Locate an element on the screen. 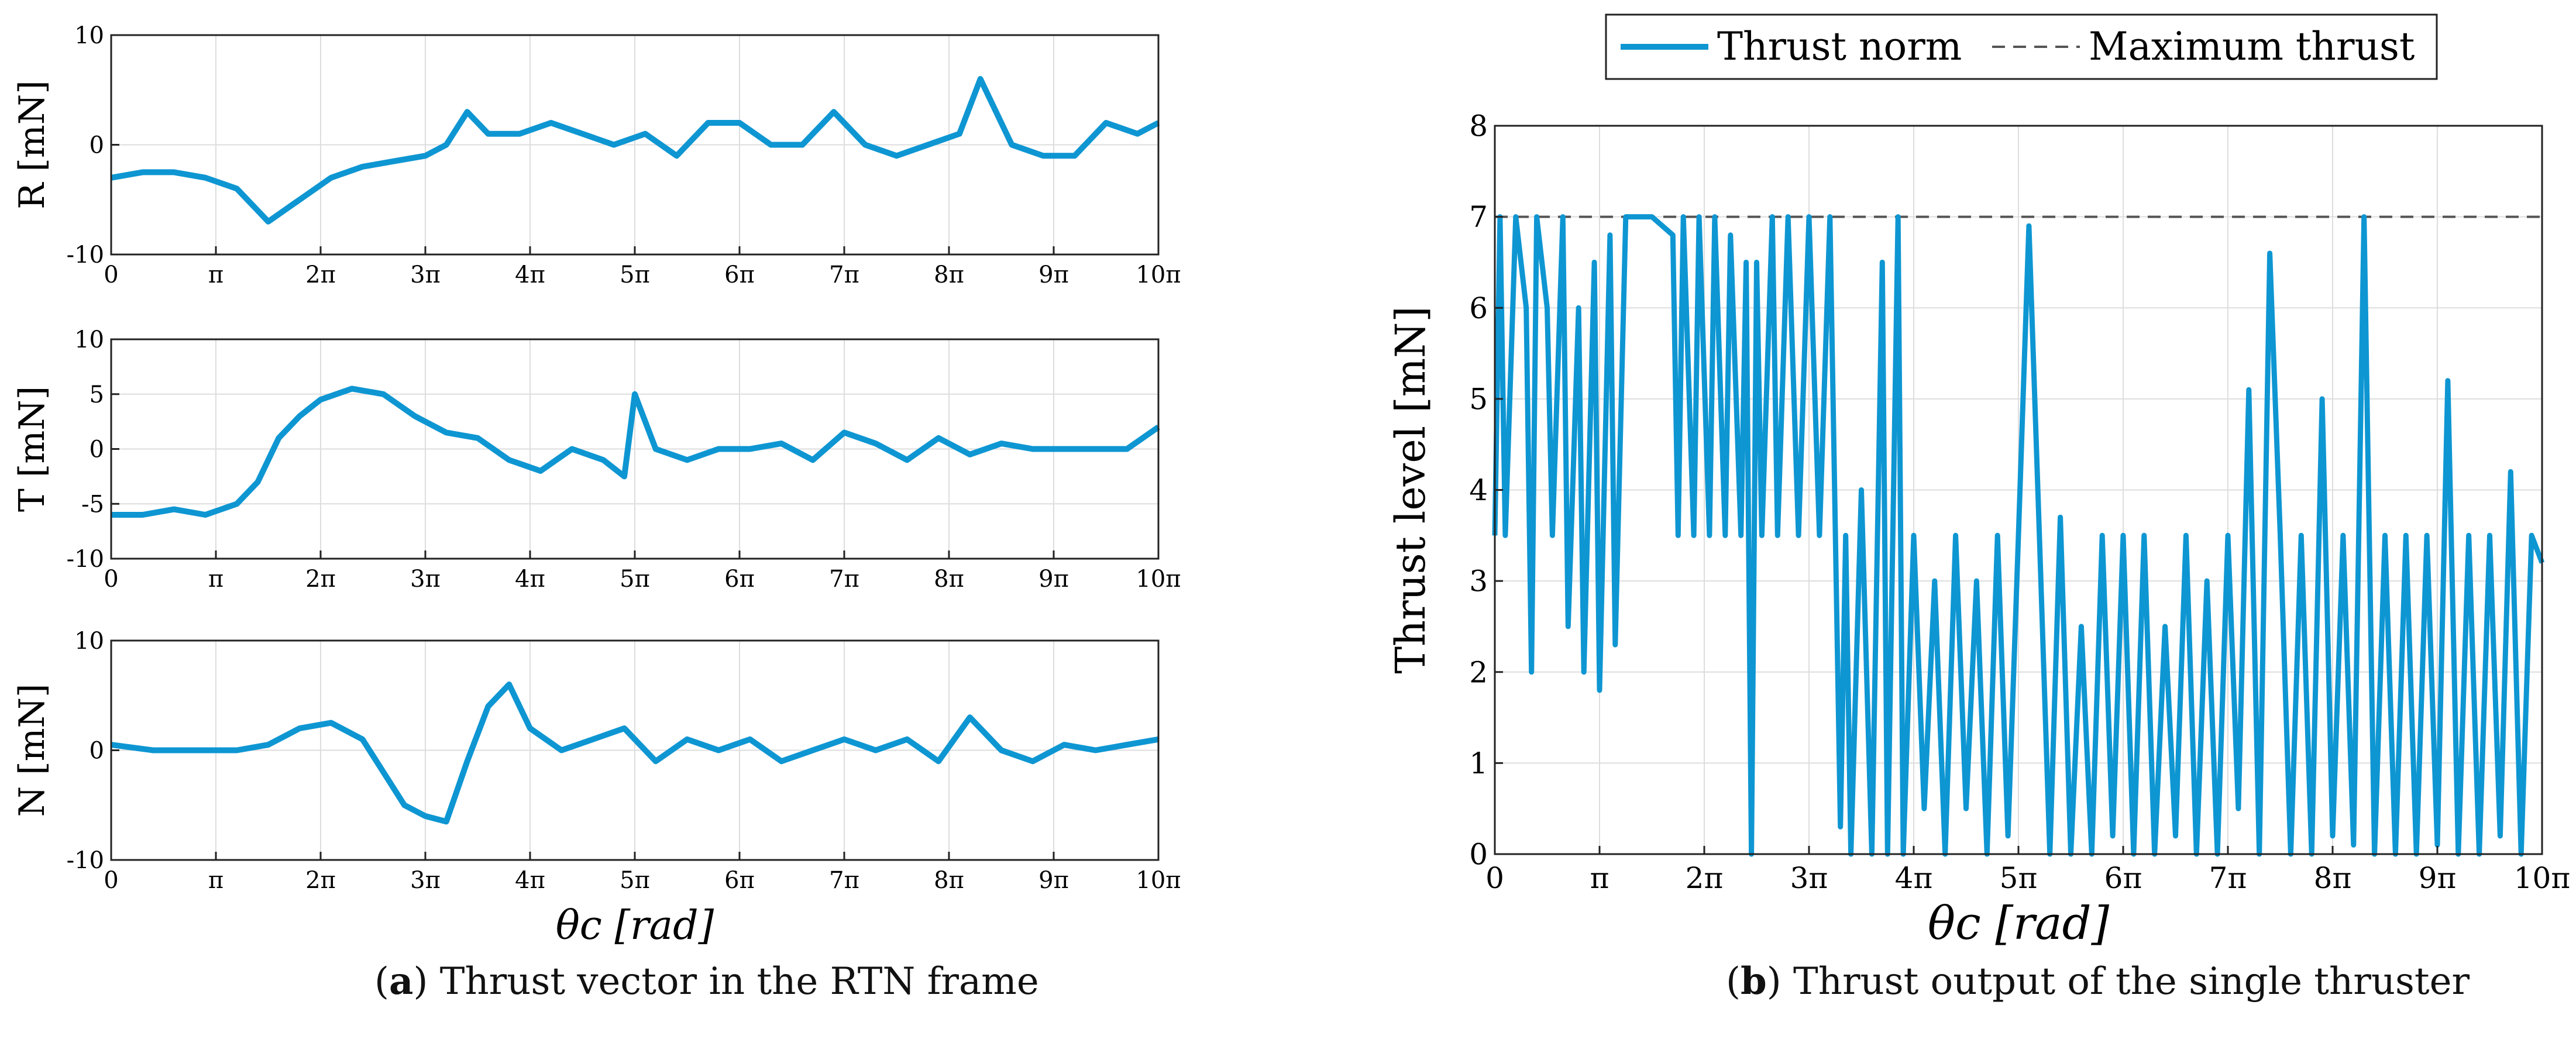 Image resolution: width=2576 pixels, height=1053 pixels. y-tick-label: 3 is located at coordinates (1478, 581).